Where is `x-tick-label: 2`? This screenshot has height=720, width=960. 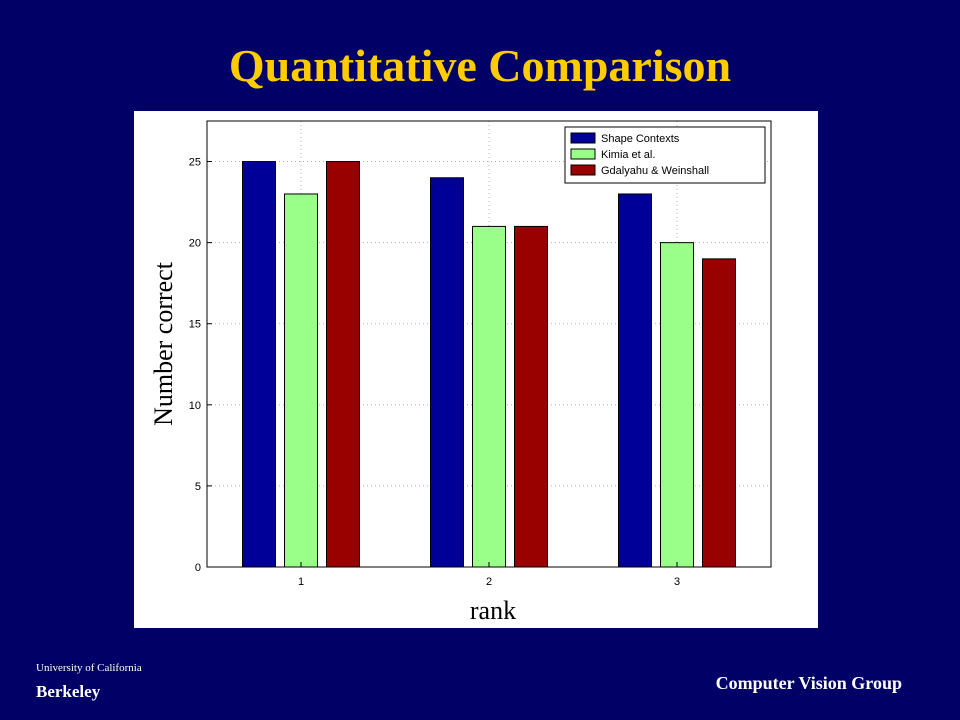
x-tick-label: 2 is located at coordinates (489, 582).